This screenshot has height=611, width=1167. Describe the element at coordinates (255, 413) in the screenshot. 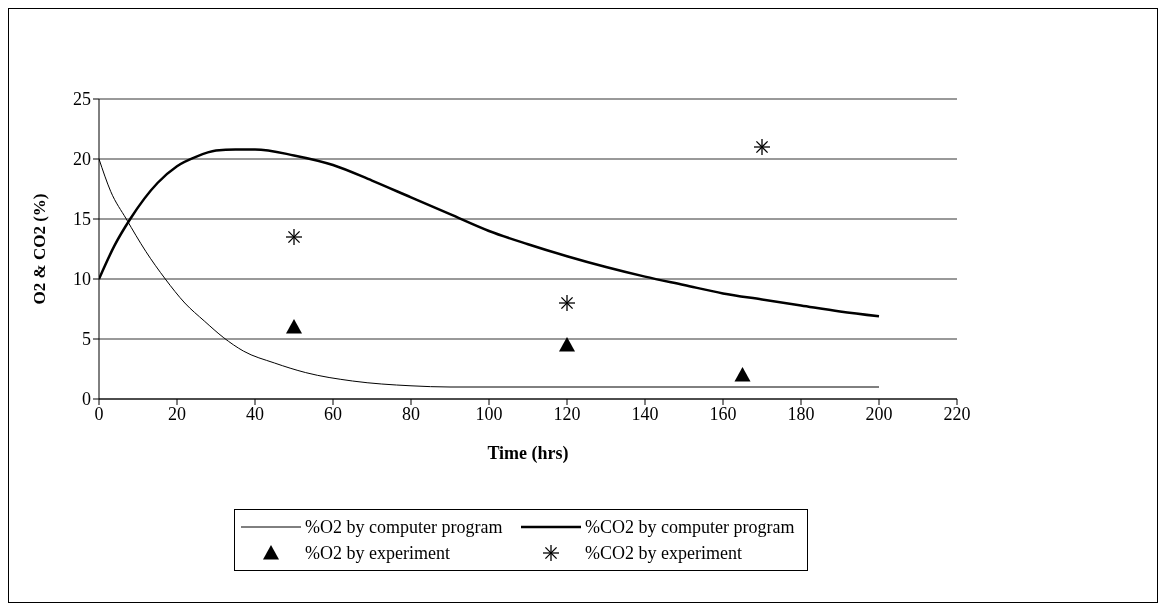

I see `x-tick-label: 40` at that location.